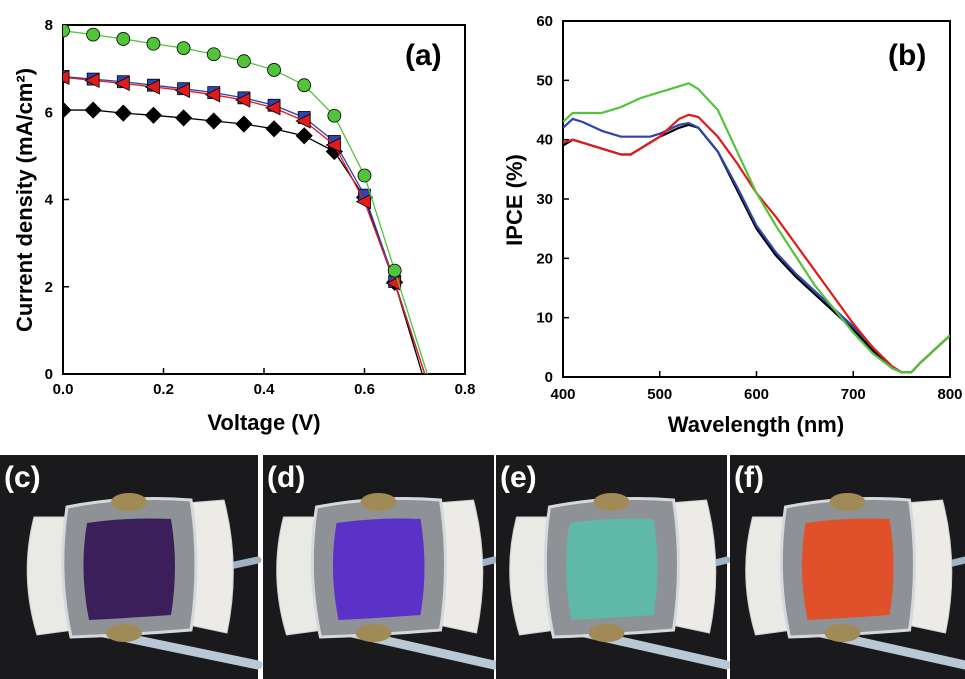 The height and width of the screenshot is (679, 965). Describe the element at coordinates (49, 374) in the screenshot. I see `a-ytick-label: 0` at that location.